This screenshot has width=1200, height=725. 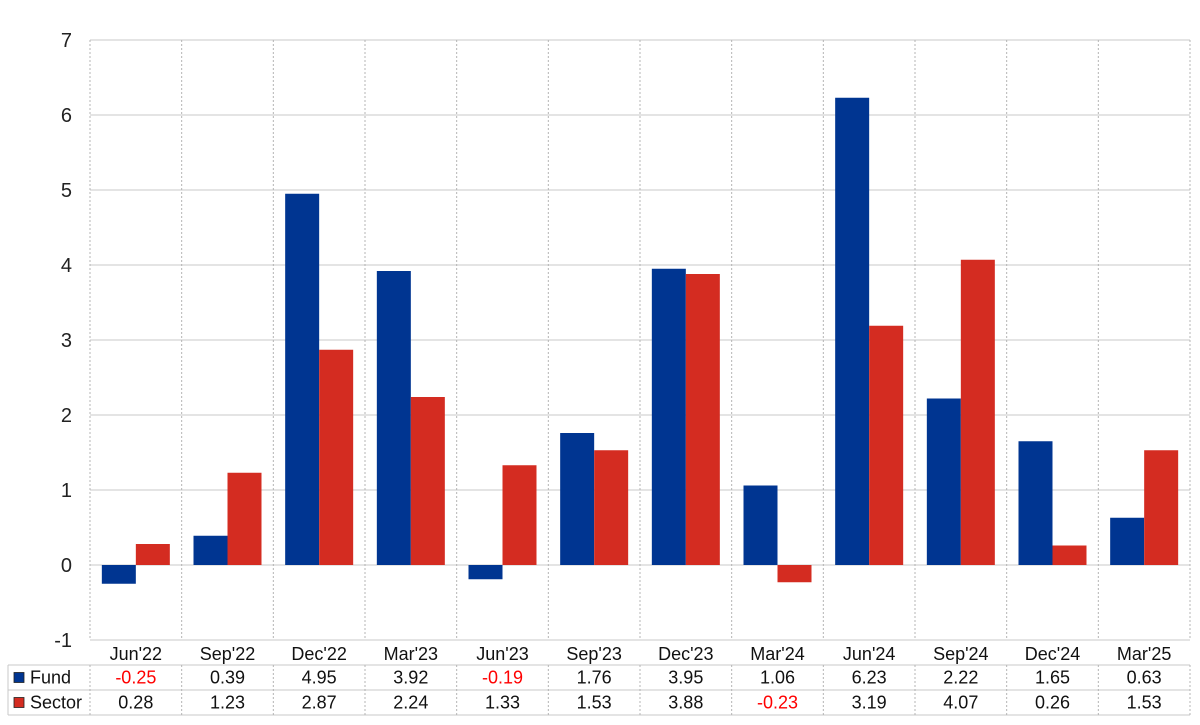 I want to click on data-label-sector: 0.26, so click(x=1052, y=703).